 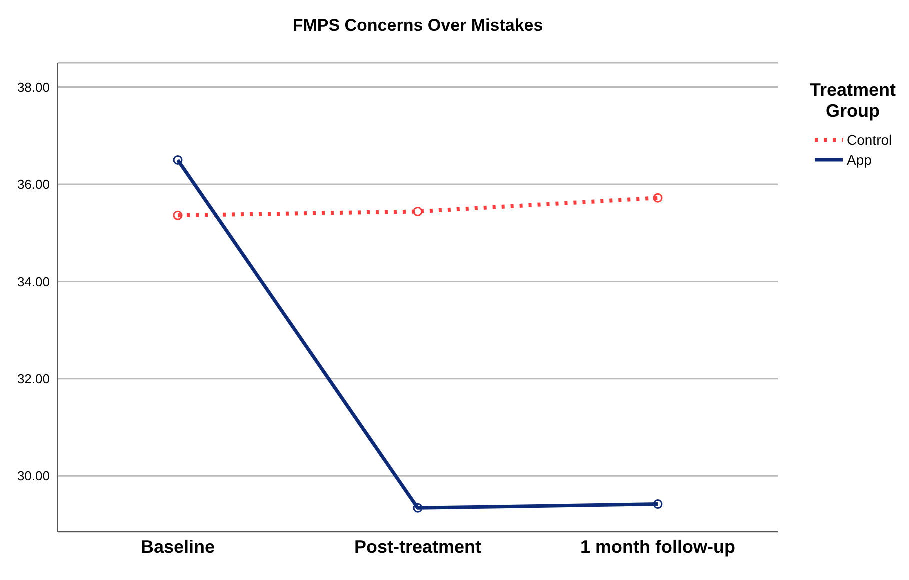 What do you see at coordinates (418, 546) in the screenshot?
I see `x-tick-label: Post-treatment` at bounding box center [418, 546].